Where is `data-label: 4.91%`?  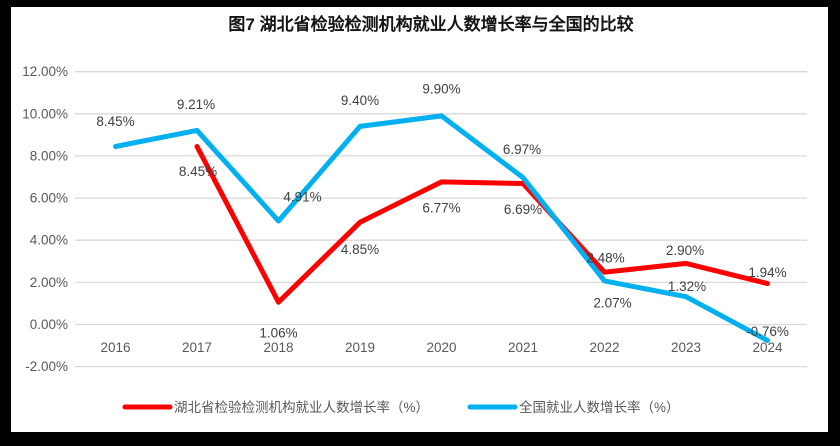 data-label: 4.91% is located at coordinates (302, 197).